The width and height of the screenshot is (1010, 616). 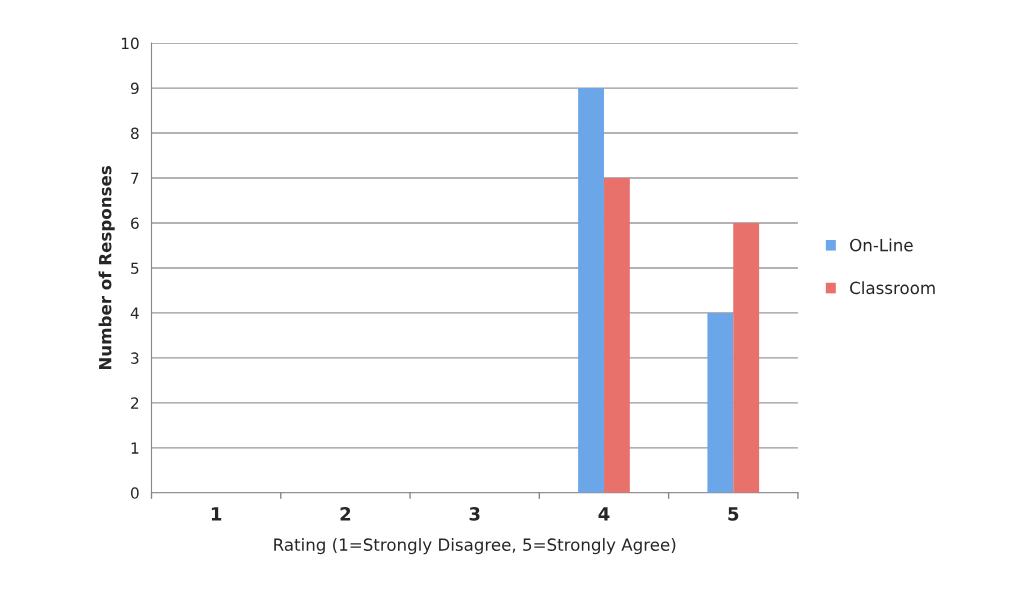 What do you see at coordinates (881, 245) in the screenshot?
I see `legend-label: On-Line` at bounding box center [881, 245].